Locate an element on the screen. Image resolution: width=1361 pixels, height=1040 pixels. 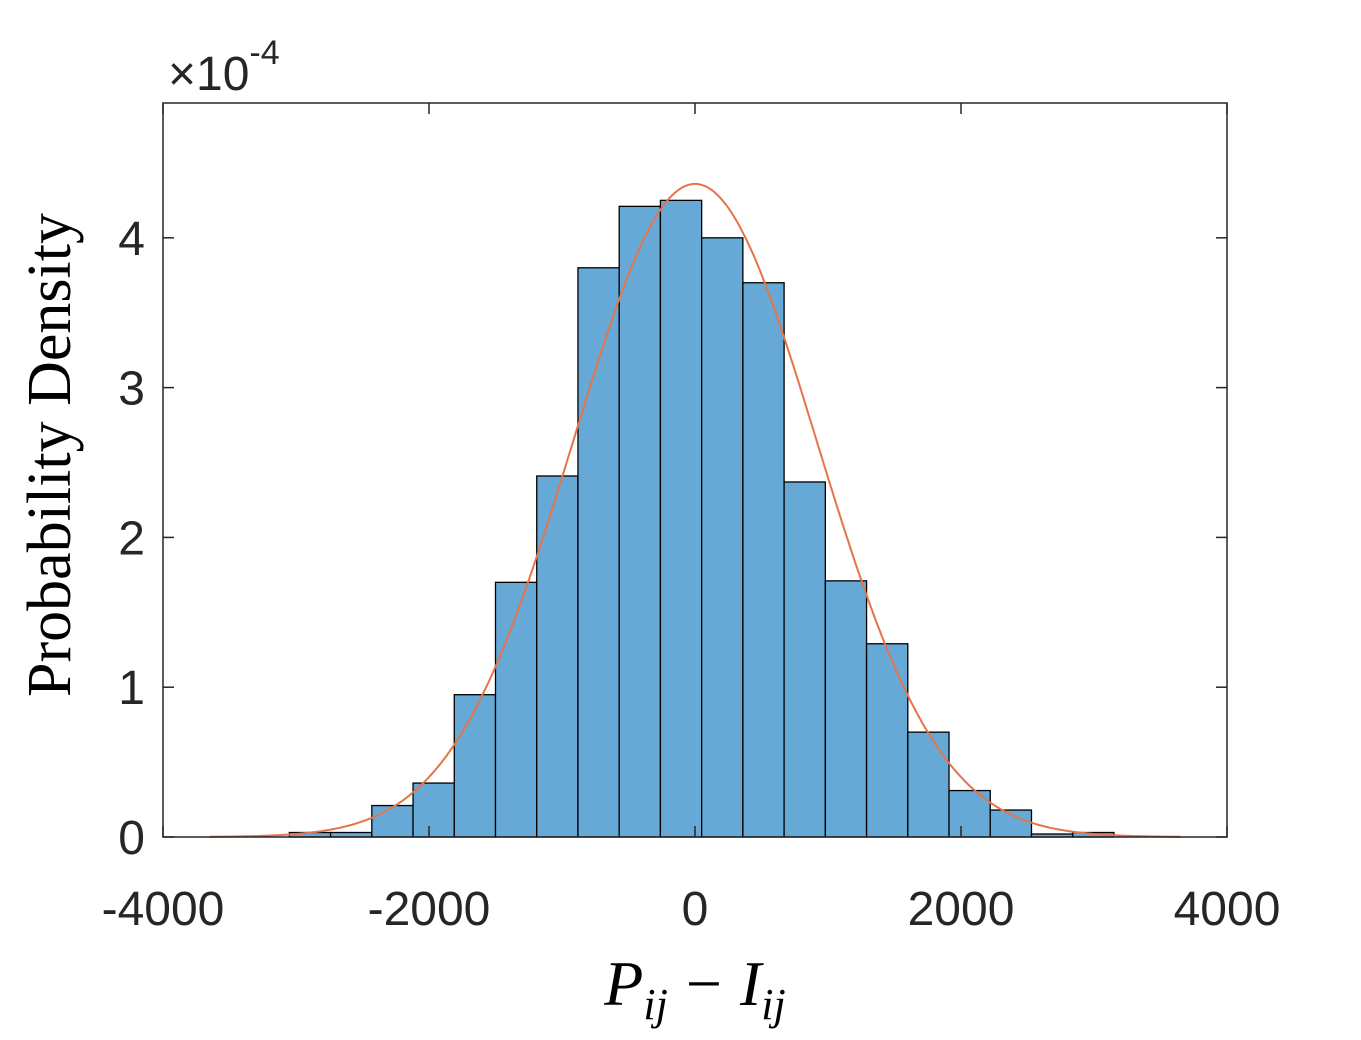
x-tick-label: 0 is located at coordinates (695, 909).